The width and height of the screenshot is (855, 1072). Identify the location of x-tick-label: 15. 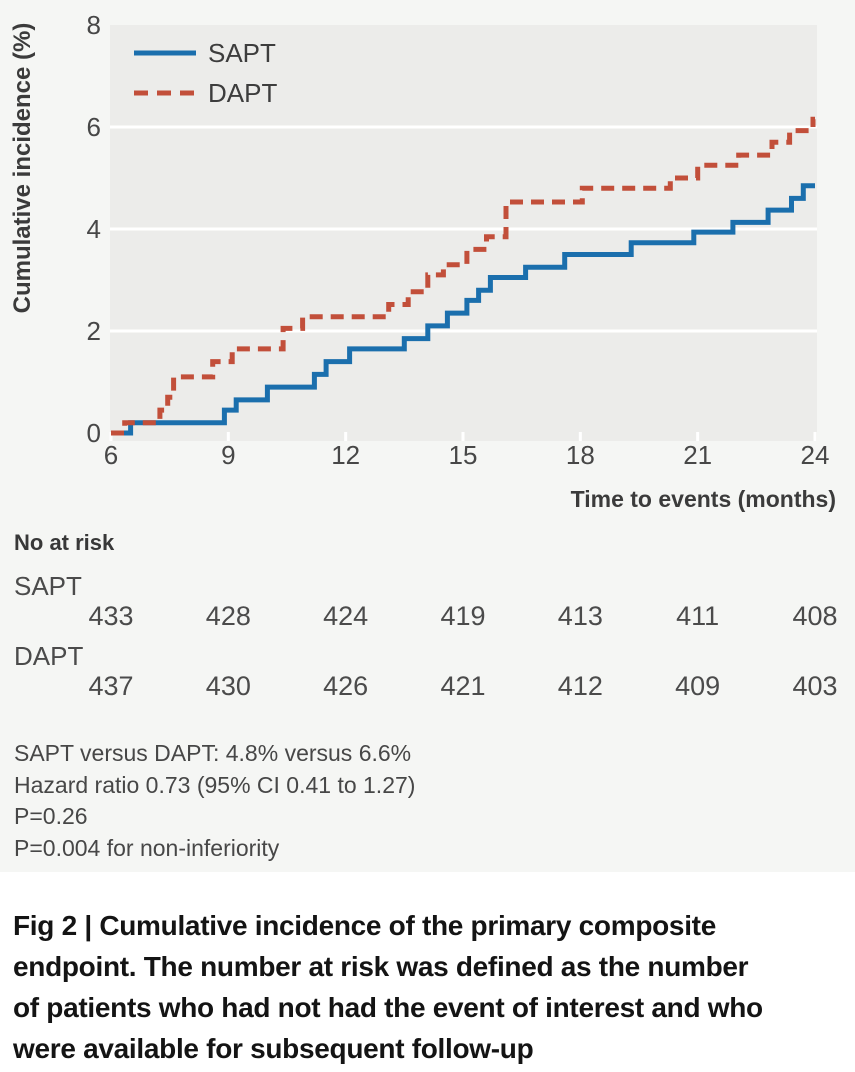
(463, 455).